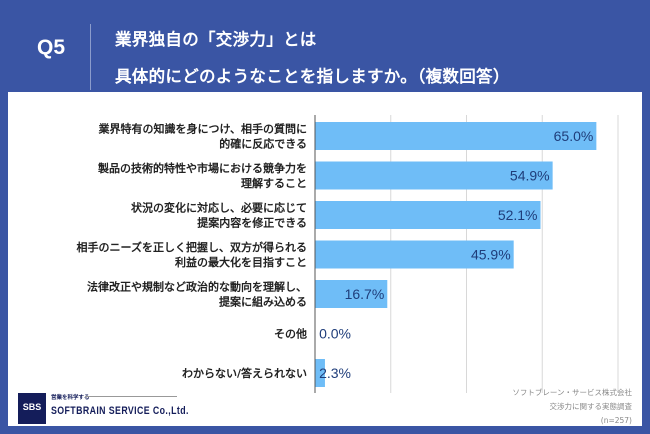  I want to click on category-label: 的確に反応できる, so click(263, 144).